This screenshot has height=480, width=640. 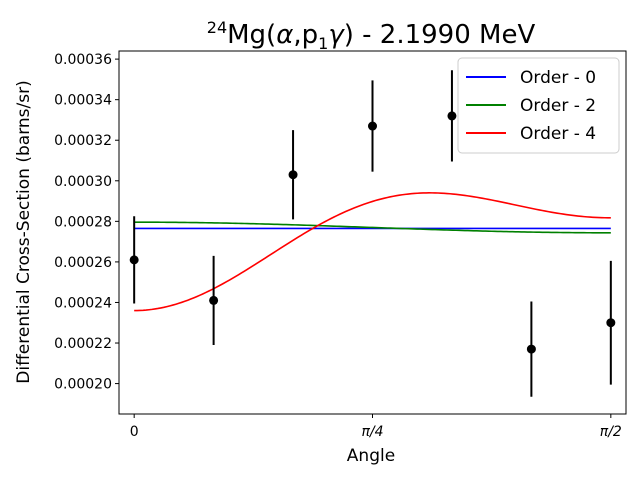 I want to click on legend-box, so click(x=538, y=105).